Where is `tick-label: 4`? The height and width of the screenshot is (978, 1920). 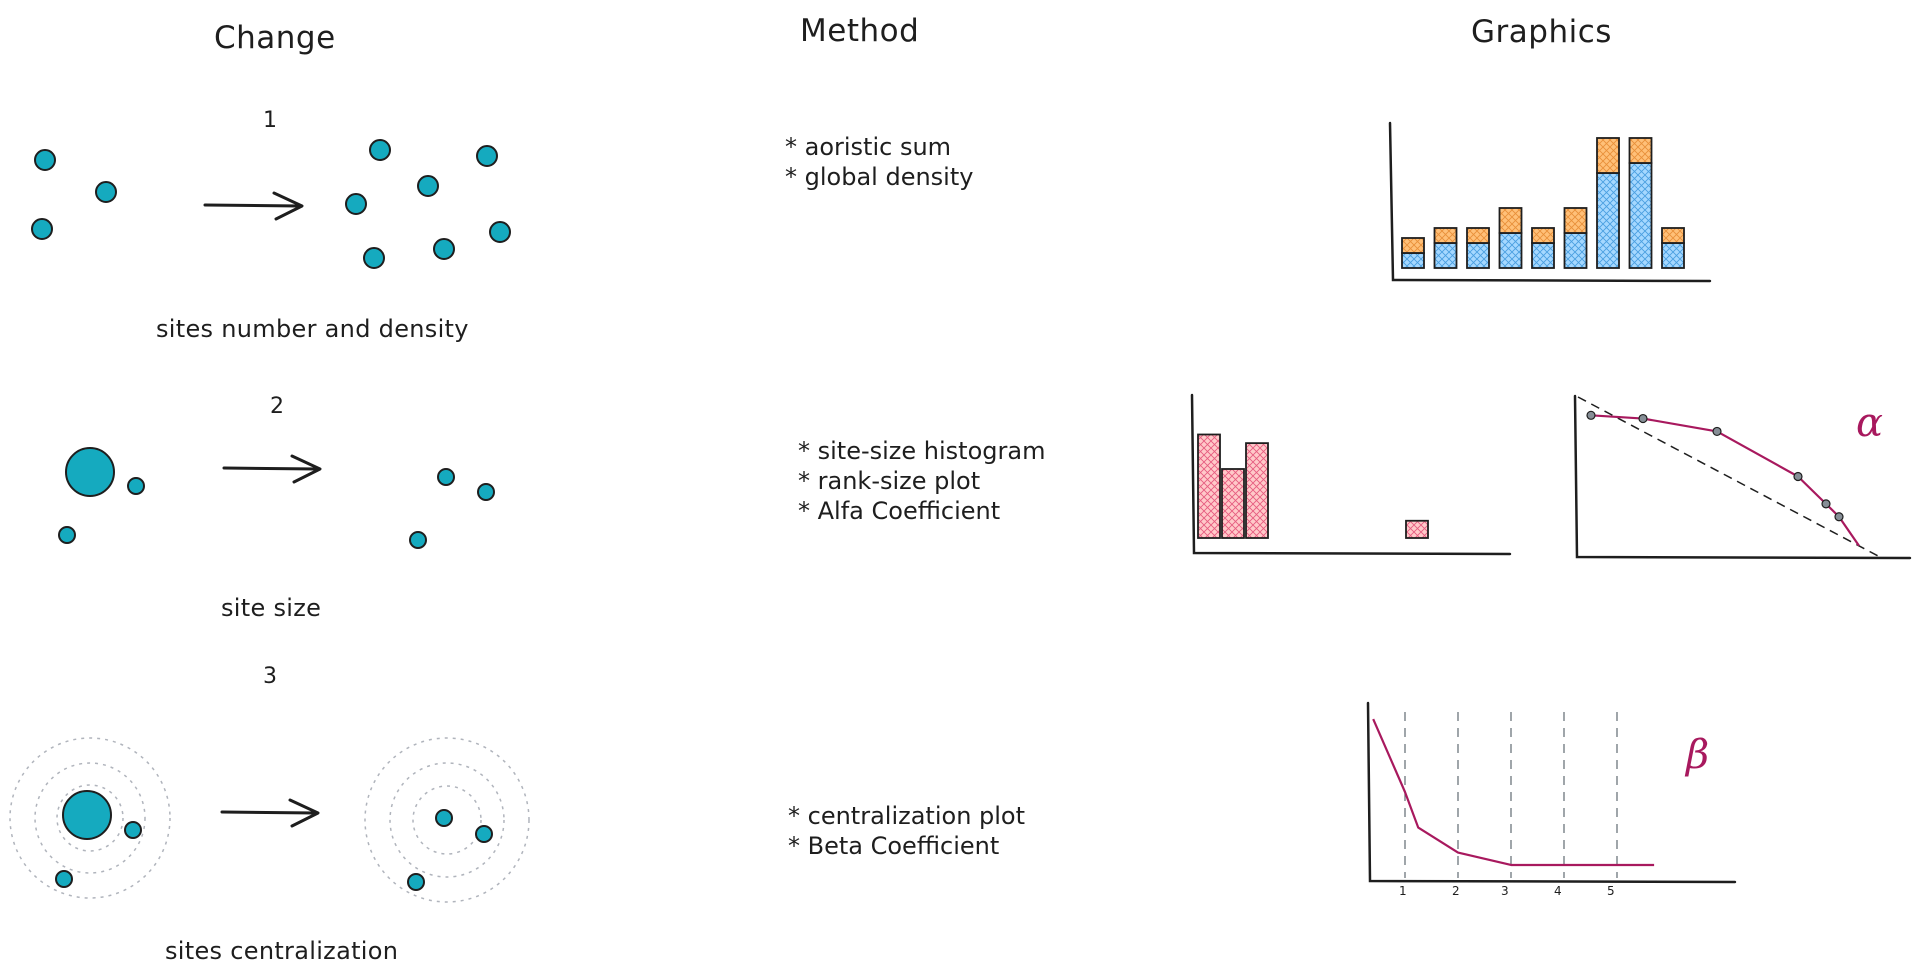 tick-label: 4 is located at coordinates (1558, 891).